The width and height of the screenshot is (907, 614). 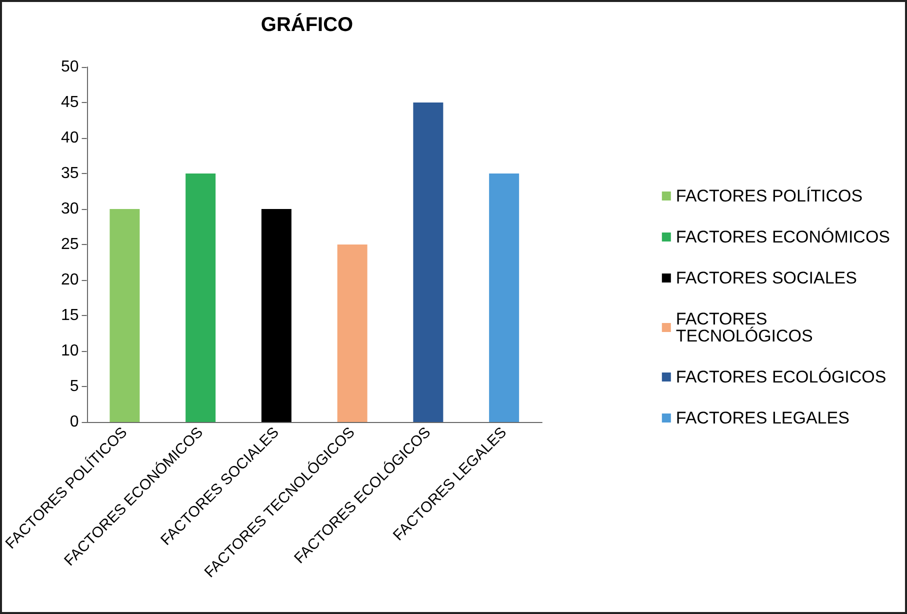 I want to click on y-tick-label: 40, so click(x=69, y=138).